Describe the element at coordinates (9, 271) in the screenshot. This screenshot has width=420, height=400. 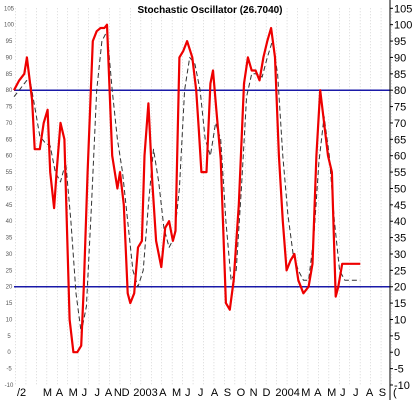
I see `y-tick-label-left: 25` at that location.